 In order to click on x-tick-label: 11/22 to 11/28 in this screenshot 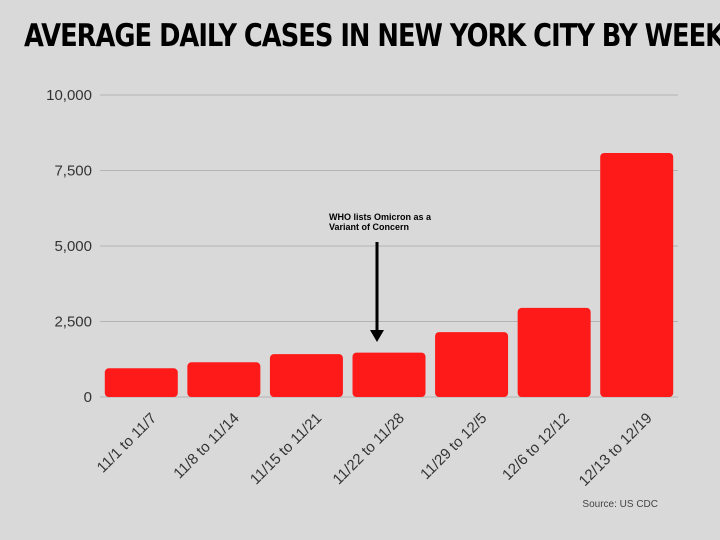, I will do `click(369, 449)`.